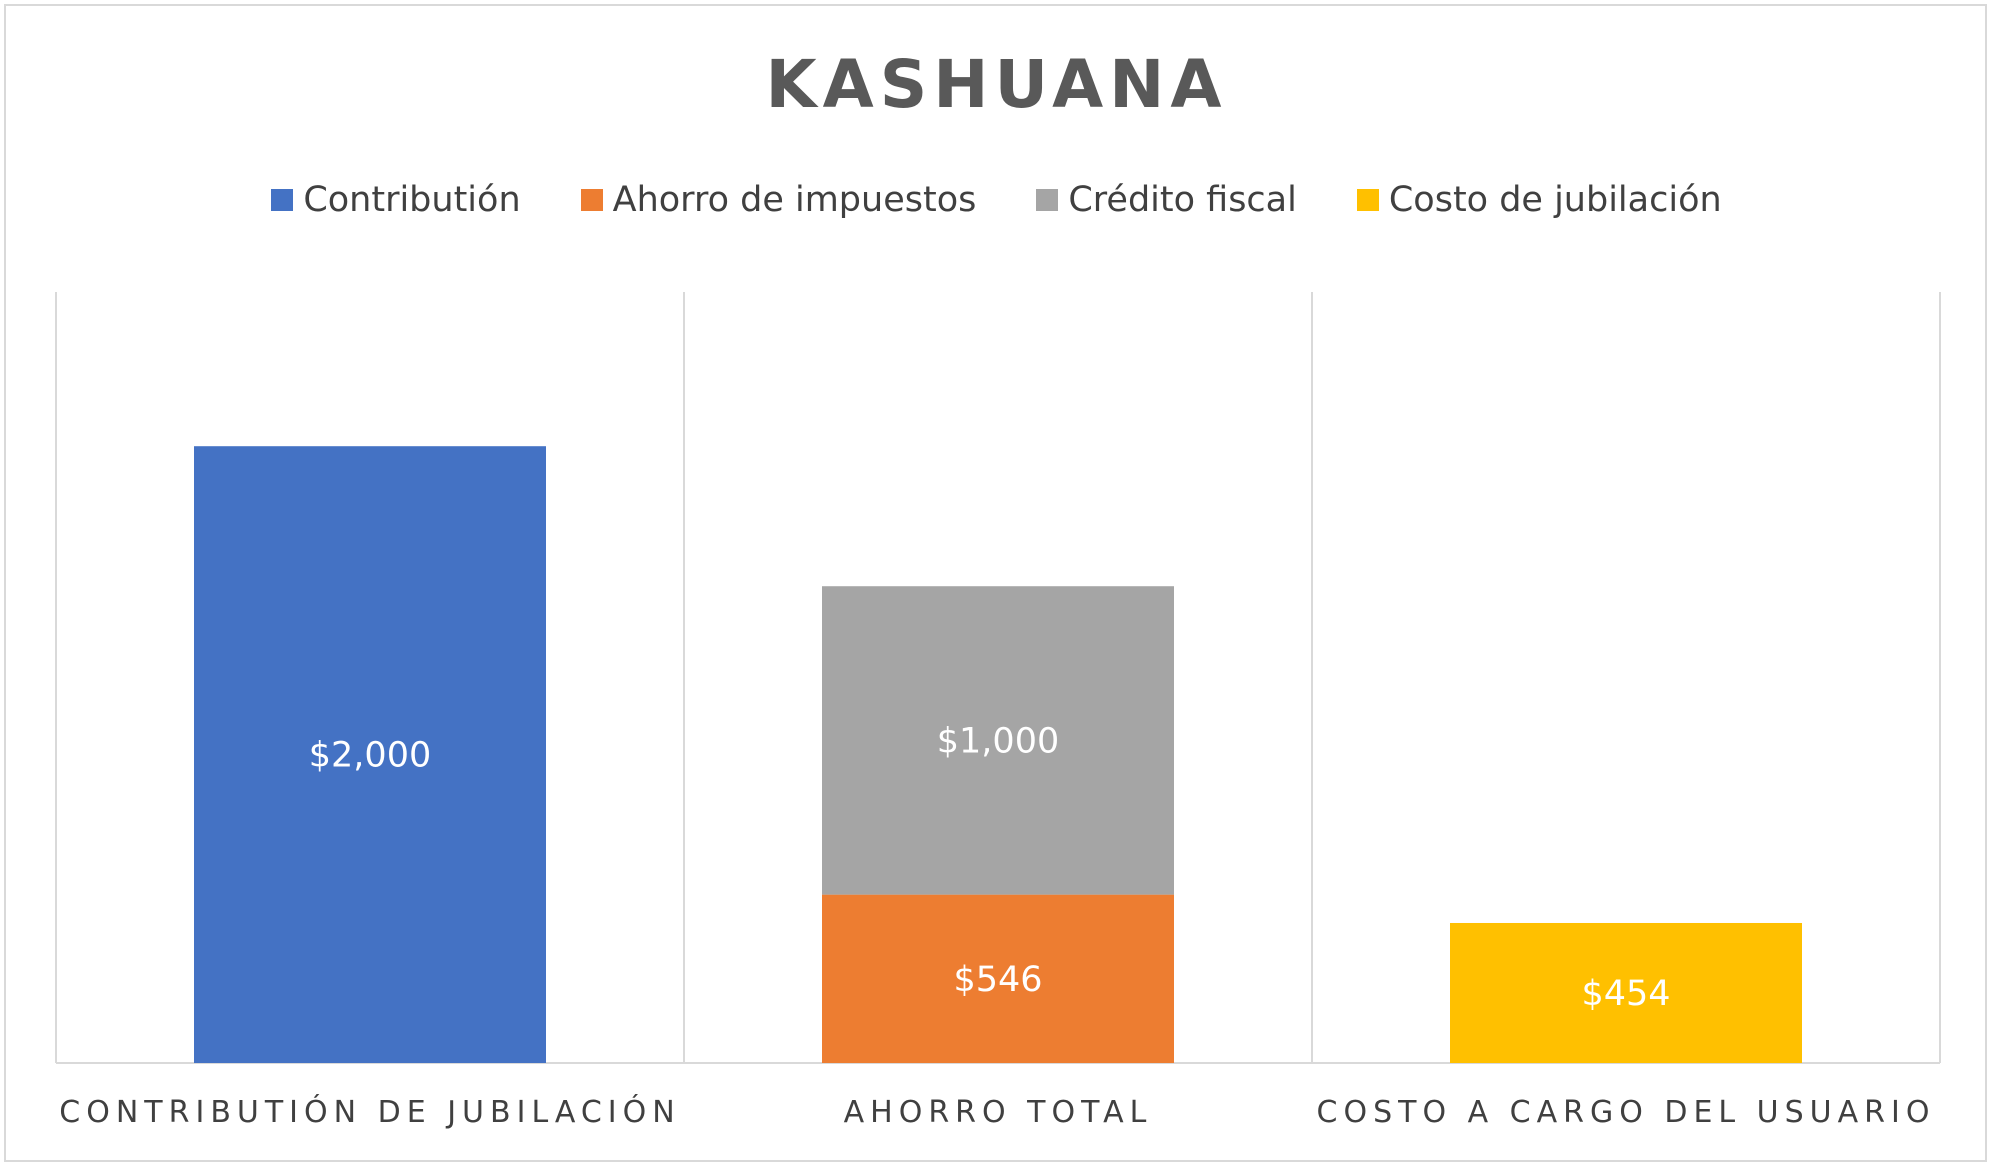  I want to click on legend-item-tax-savings: Ahorro de impuestos, so click(778, 200).